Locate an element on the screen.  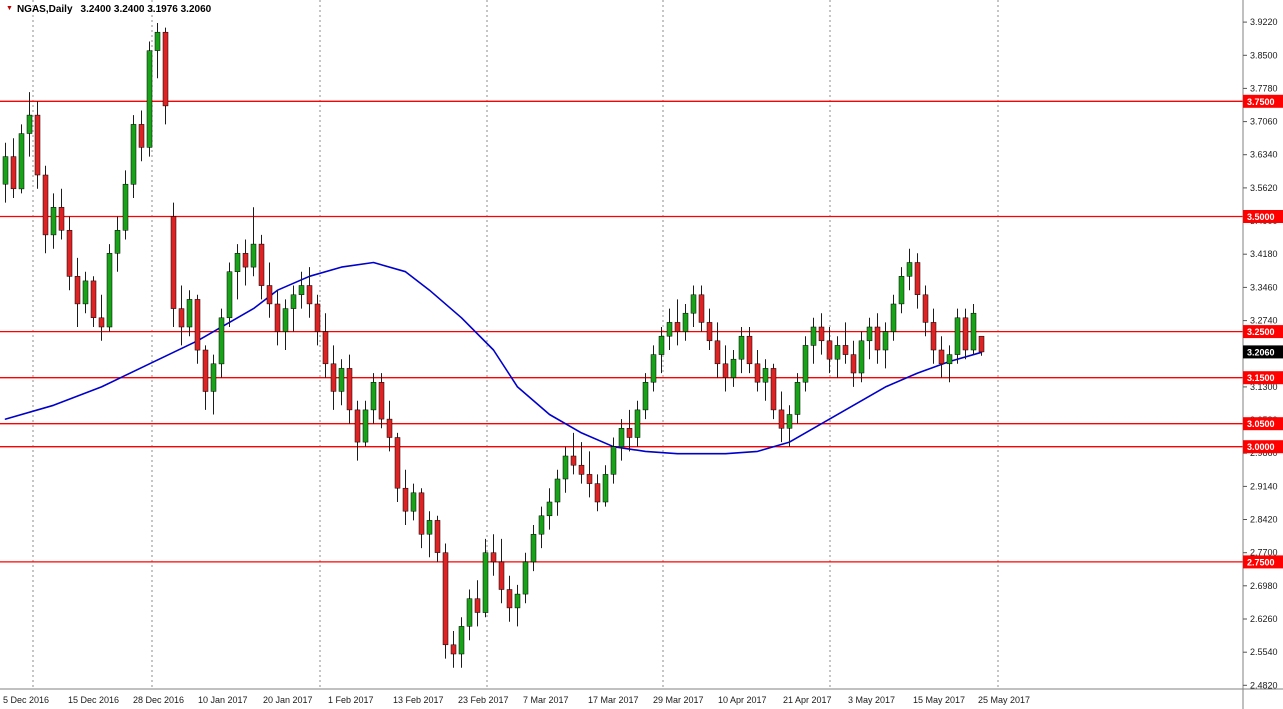
level-price-tag: 3.1500 is located at coordinates (1263, 378).